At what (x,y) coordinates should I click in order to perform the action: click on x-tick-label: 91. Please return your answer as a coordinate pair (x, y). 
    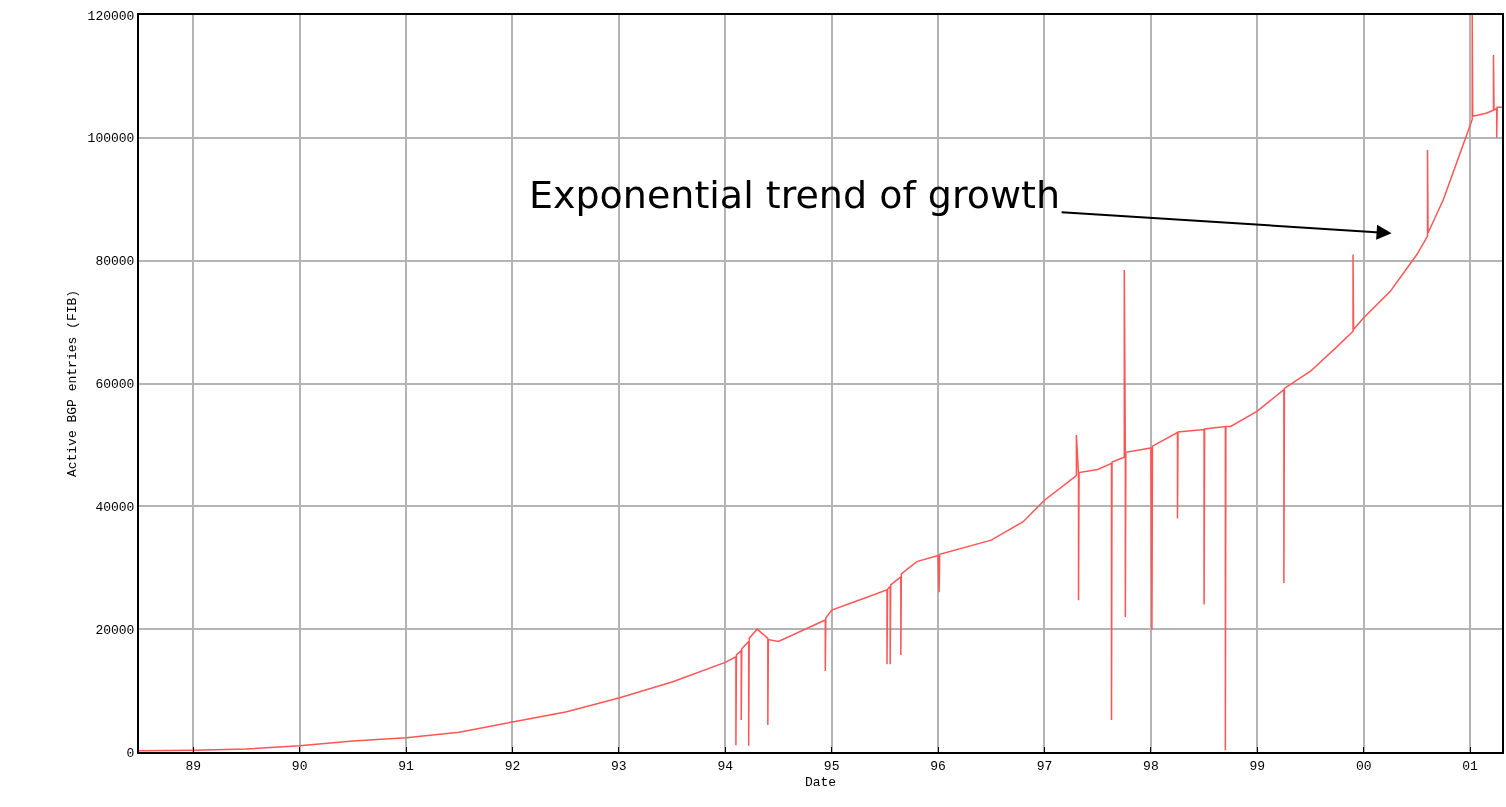
    Looking at the image, I should click on (406, 766).